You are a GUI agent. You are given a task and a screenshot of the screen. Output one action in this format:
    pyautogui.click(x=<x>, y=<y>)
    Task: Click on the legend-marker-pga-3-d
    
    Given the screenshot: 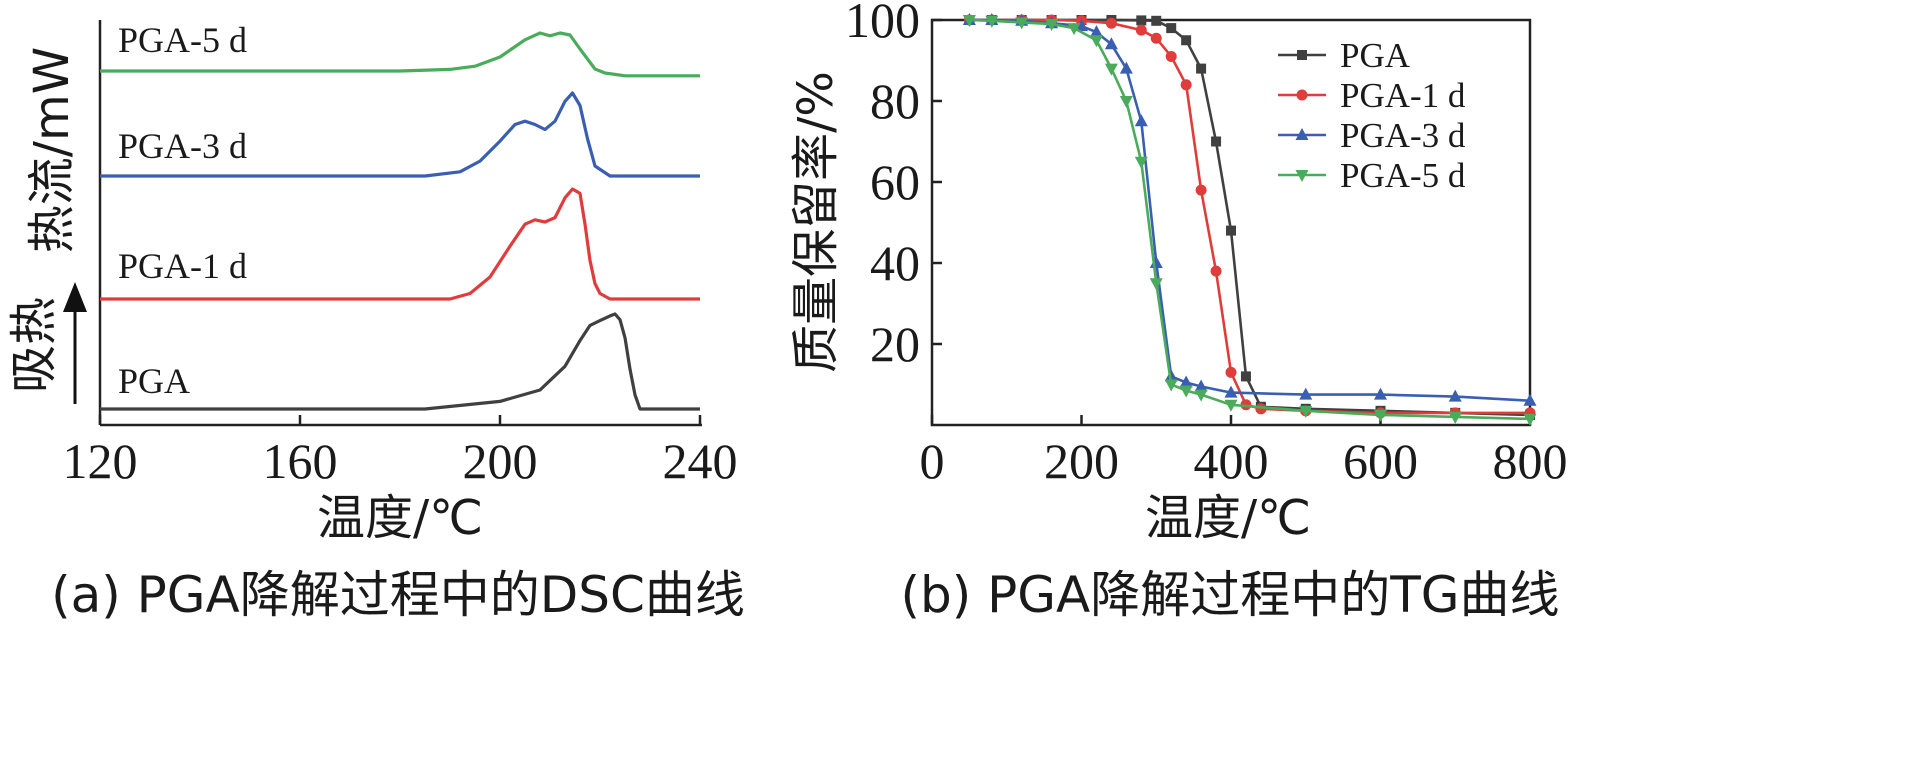 What is the action you would take?
    pyautogui.click(x=1302, y=134)
    